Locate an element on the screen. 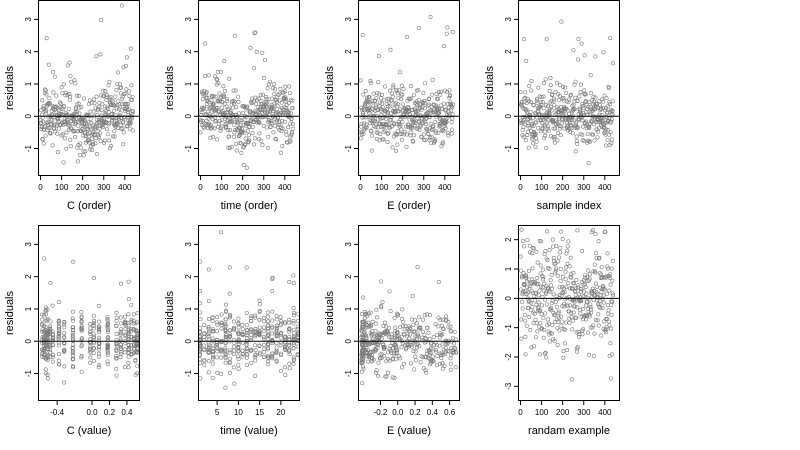 Image resolution: width=800 pixels, height=450 pixels. y-tick-label: 0 is located at coordinates (508, 298).